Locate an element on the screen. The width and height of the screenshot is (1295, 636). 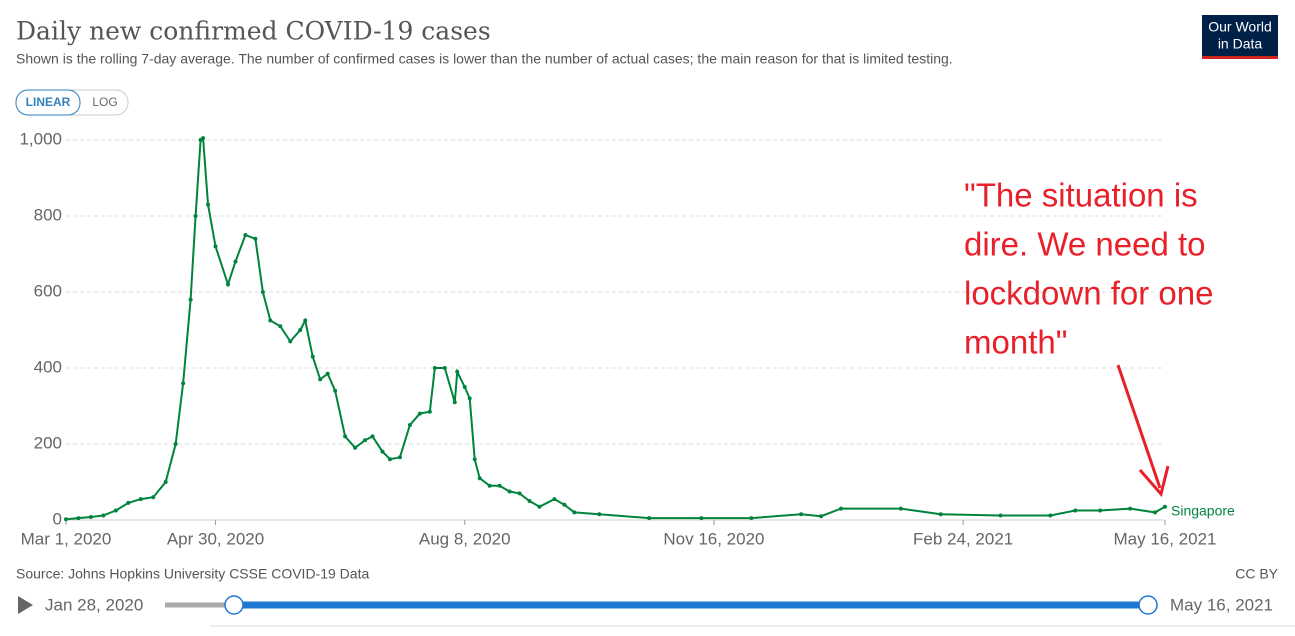
arrow-shaft is located at coordinates (1139, 426).